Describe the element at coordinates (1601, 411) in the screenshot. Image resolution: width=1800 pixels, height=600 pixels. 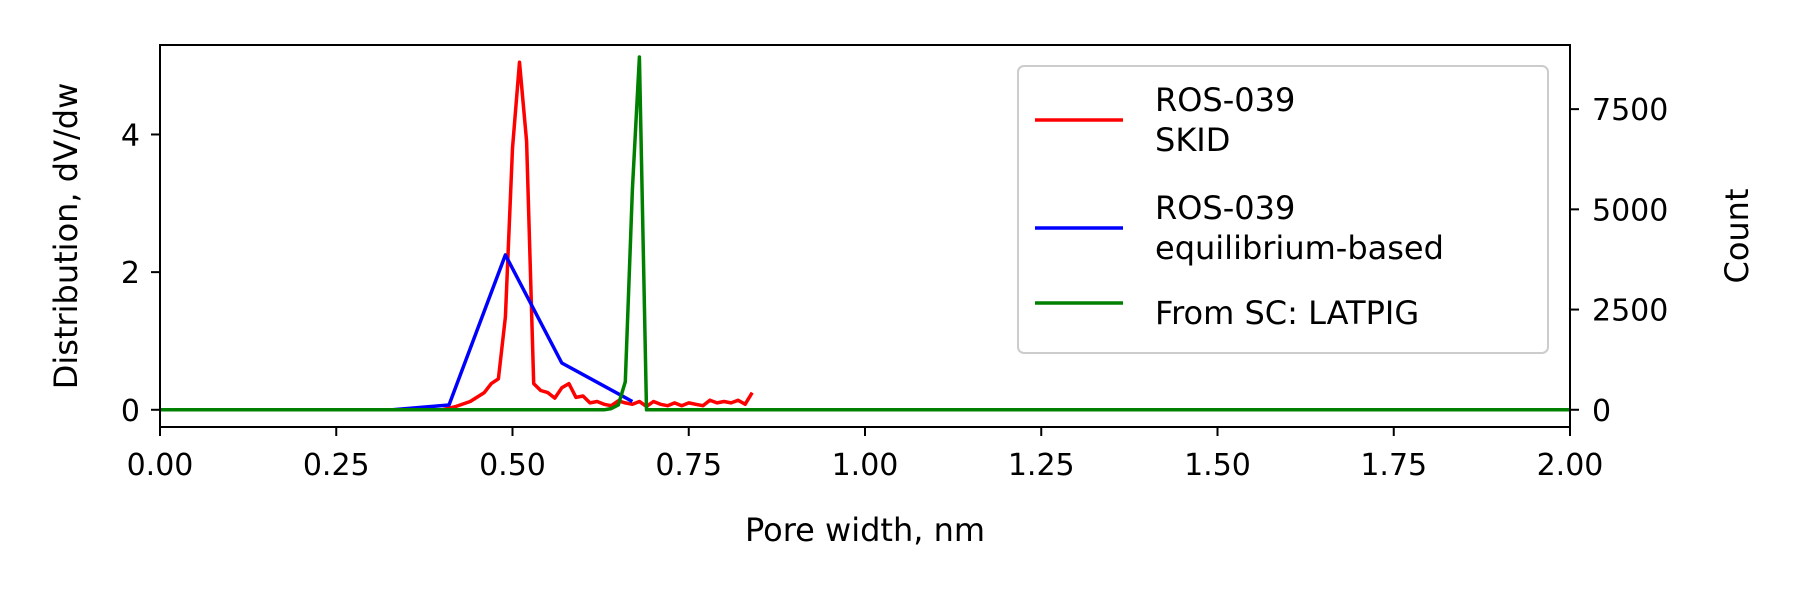
I see `y2-tick-label: 0` at that location.